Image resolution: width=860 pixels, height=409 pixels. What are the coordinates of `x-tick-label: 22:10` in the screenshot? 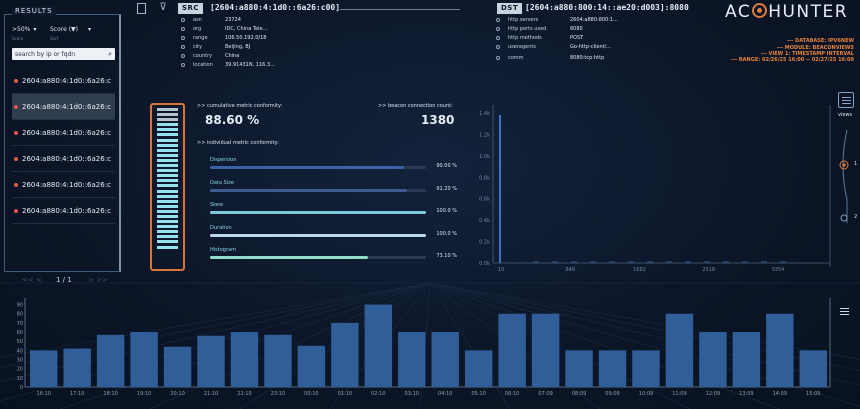 It's located at (244, 394).